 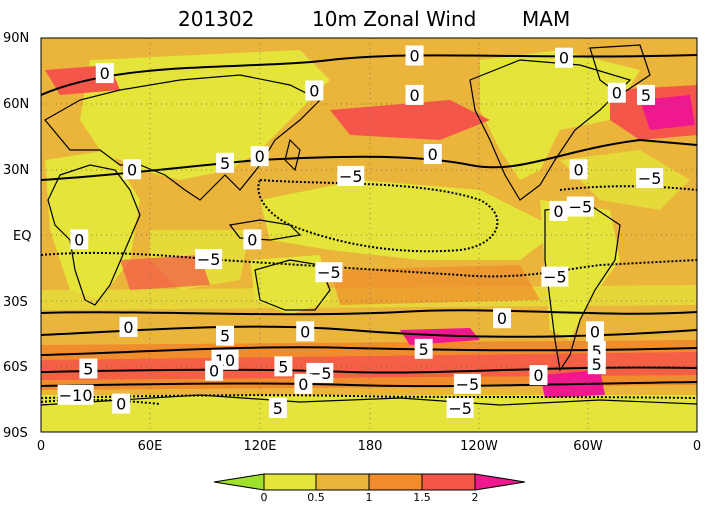 I want to click on x-tick-label: 180, so click(x=370, y=446).